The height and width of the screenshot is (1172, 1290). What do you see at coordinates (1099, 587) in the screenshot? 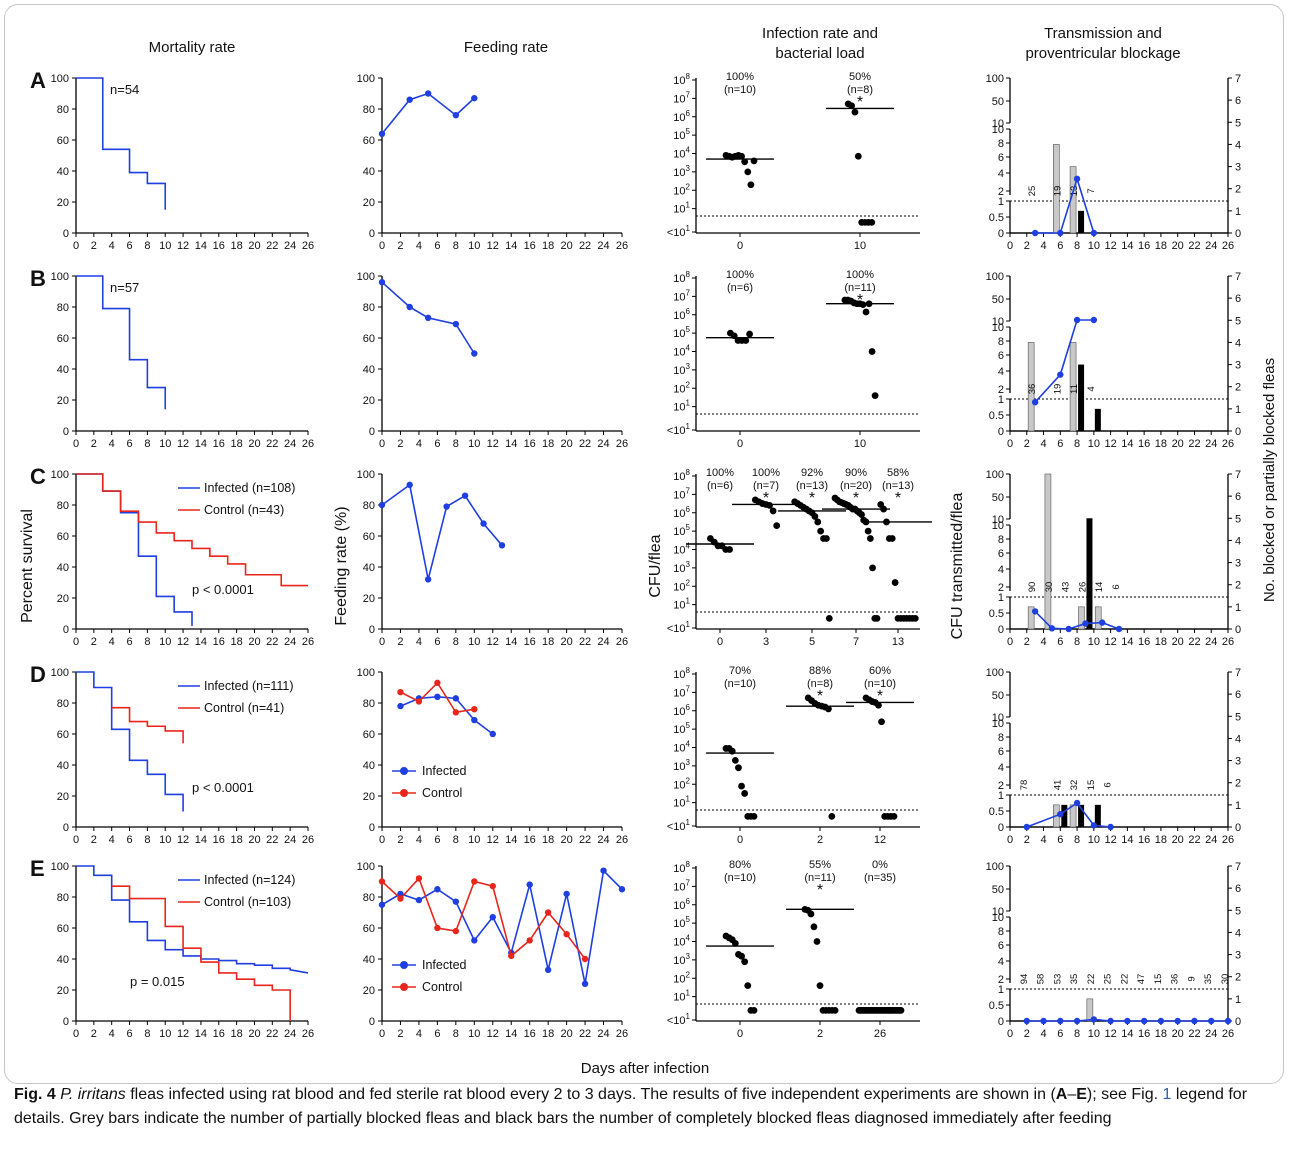
I see `fleas-tested-label: 14` at bounding box center [1099, 587].